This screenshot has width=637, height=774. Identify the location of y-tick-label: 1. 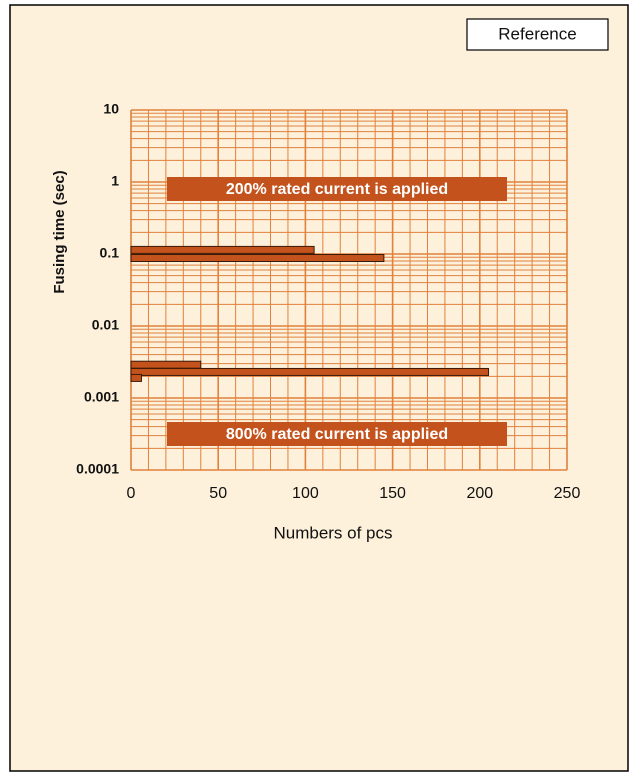
(115, 181).